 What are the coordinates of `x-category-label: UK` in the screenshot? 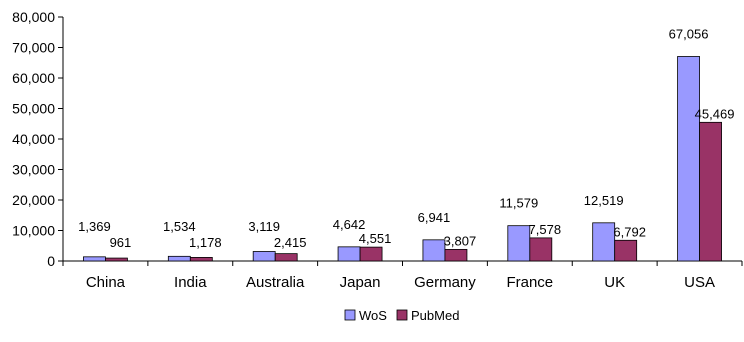 It's located at (614, 282).